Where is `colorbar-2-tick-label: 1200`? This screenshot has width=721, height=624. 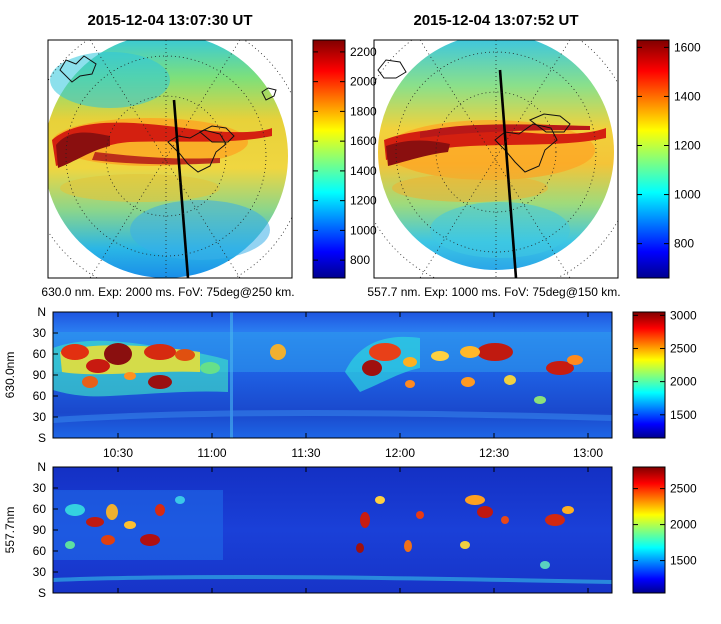
colorbar-2-tick-label: 1200 is located at coordinates (687, 146).